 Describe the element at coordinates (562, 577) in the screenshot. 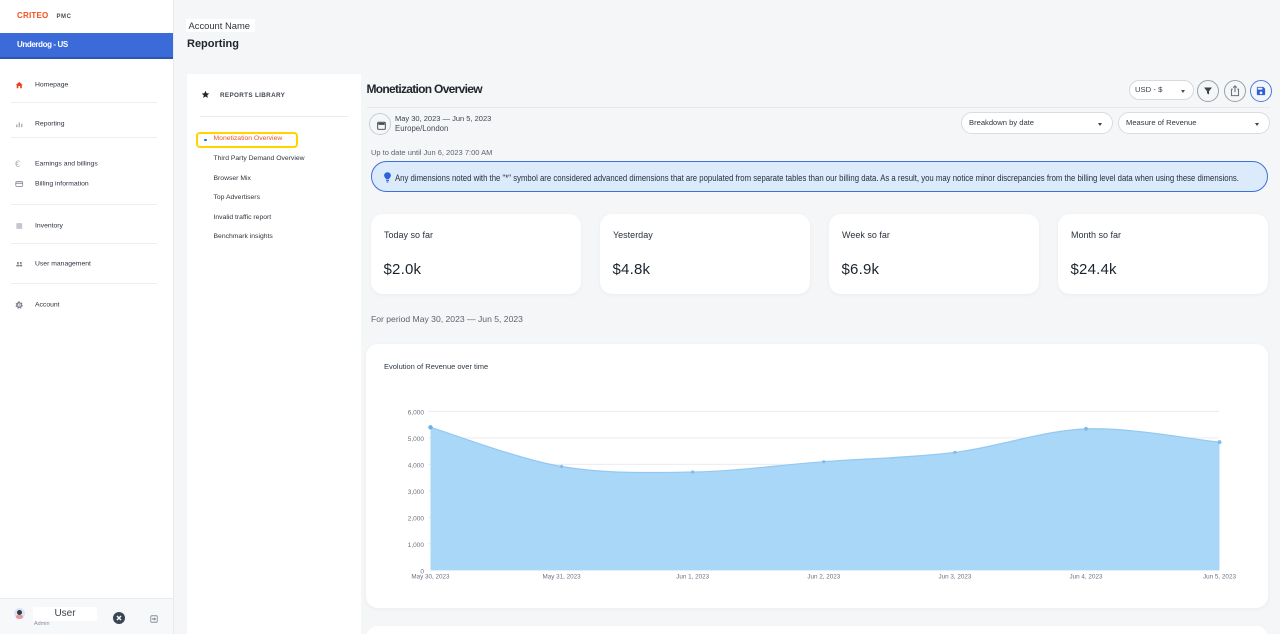

I see `svg-text: May 31, 2023` at that location.